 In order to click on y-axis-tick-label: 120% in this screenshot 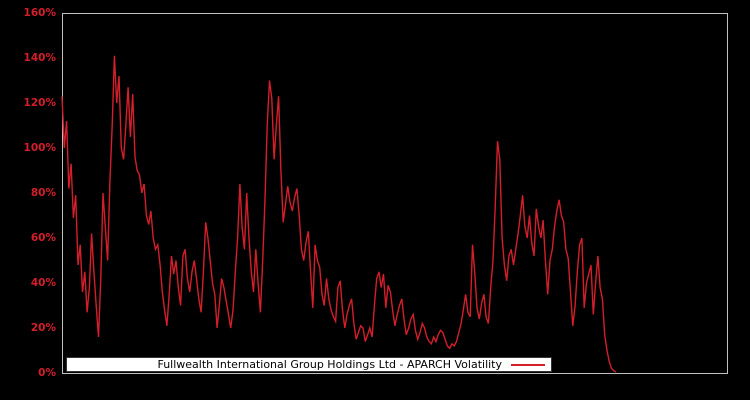, I will do `click(39, 103)`.